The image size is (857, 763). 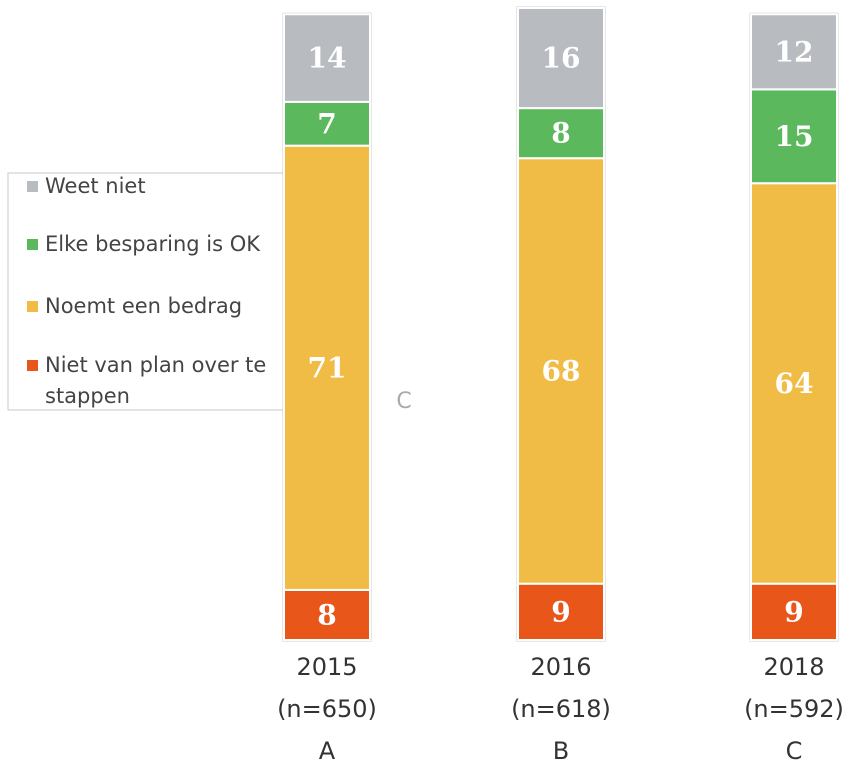 I want to click on group-label: C, so click(x=794, y=750).